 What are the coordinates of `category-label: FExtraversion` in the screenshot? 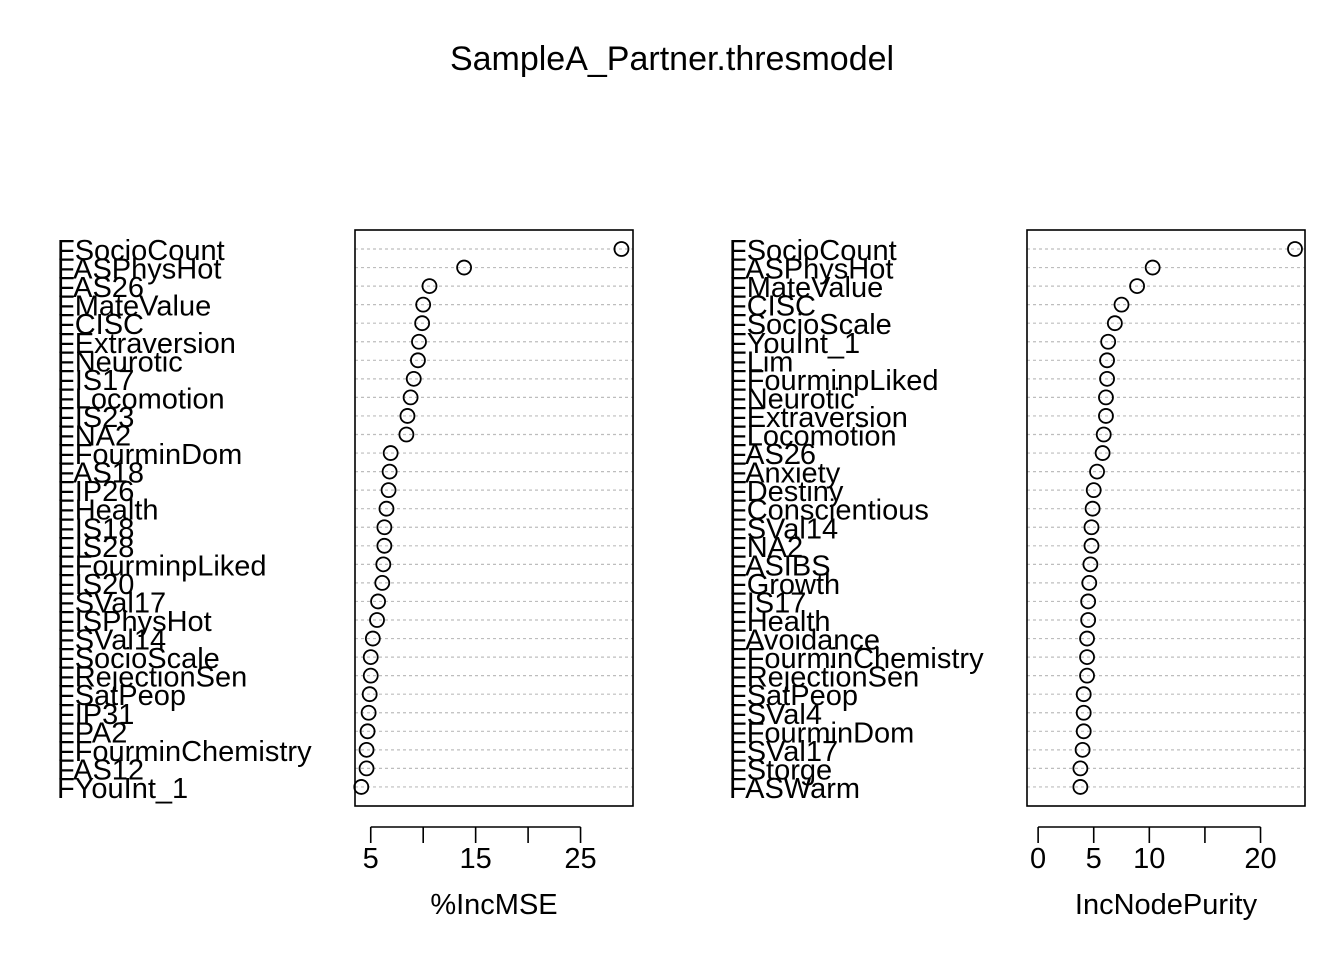 It's located at (146, 344).